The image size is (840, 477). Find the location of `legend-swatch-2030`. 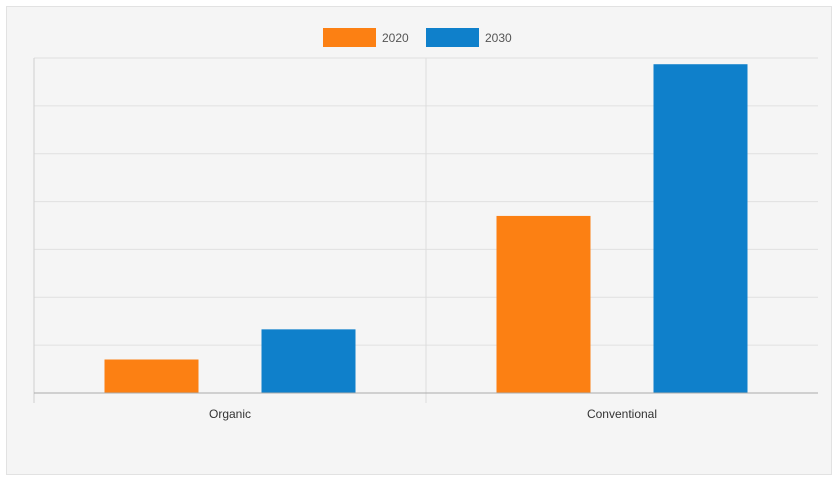

legend-swatch-2030 is located at coordinates (452, 37).